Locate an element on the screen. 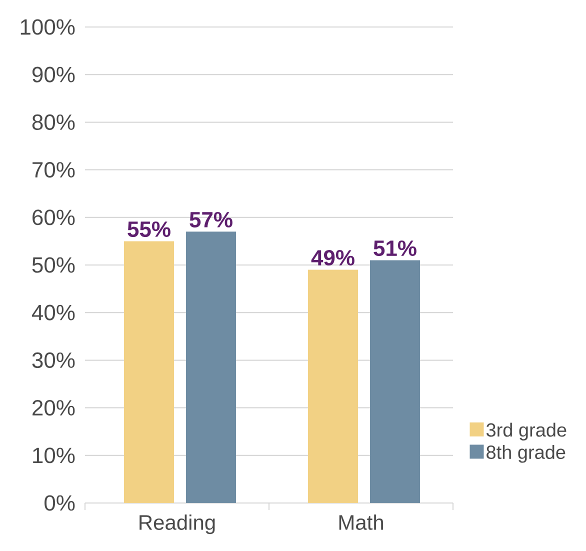 This screenshot has width=586, height=551. y-tick-label: 0% is located at coordinates (59, 503).